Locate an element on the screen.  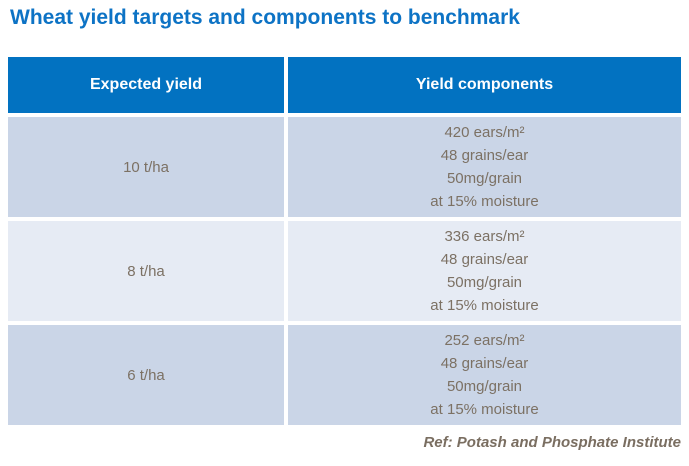
table-header-row: Expected yield Yield components is located at coordinates (344, 85).